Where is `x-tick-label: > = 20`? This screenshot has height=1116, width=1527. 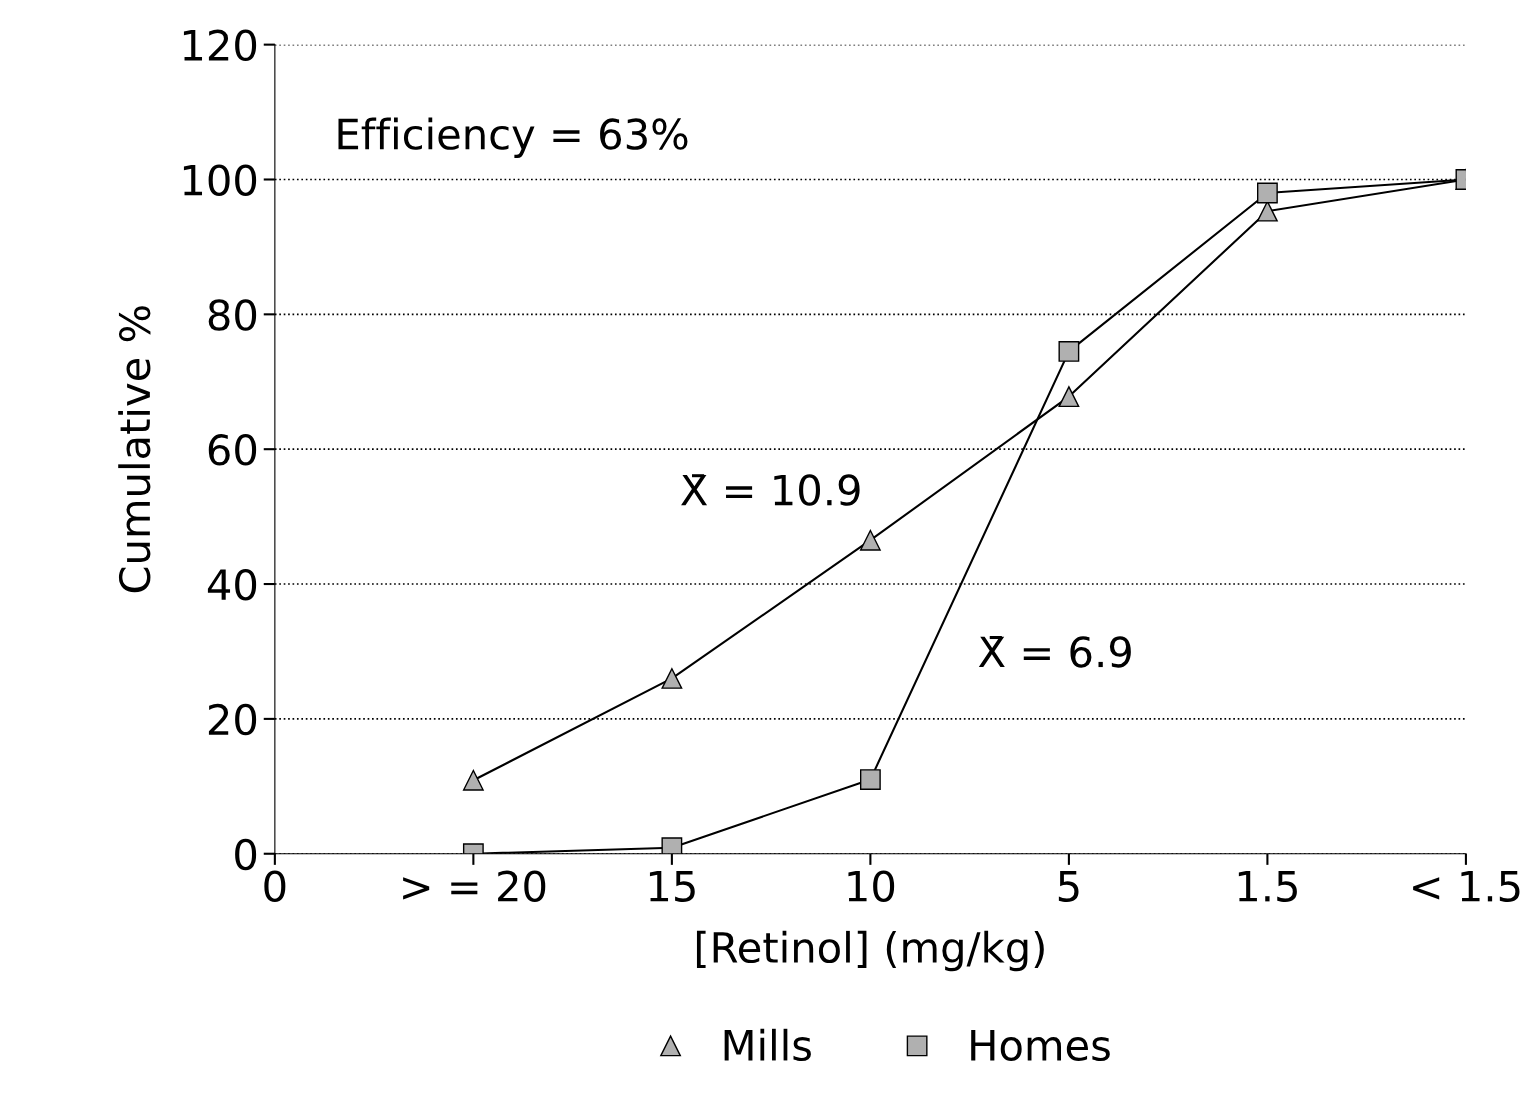
x-tick-label: > = 20 is located at coordinates (474, 886).